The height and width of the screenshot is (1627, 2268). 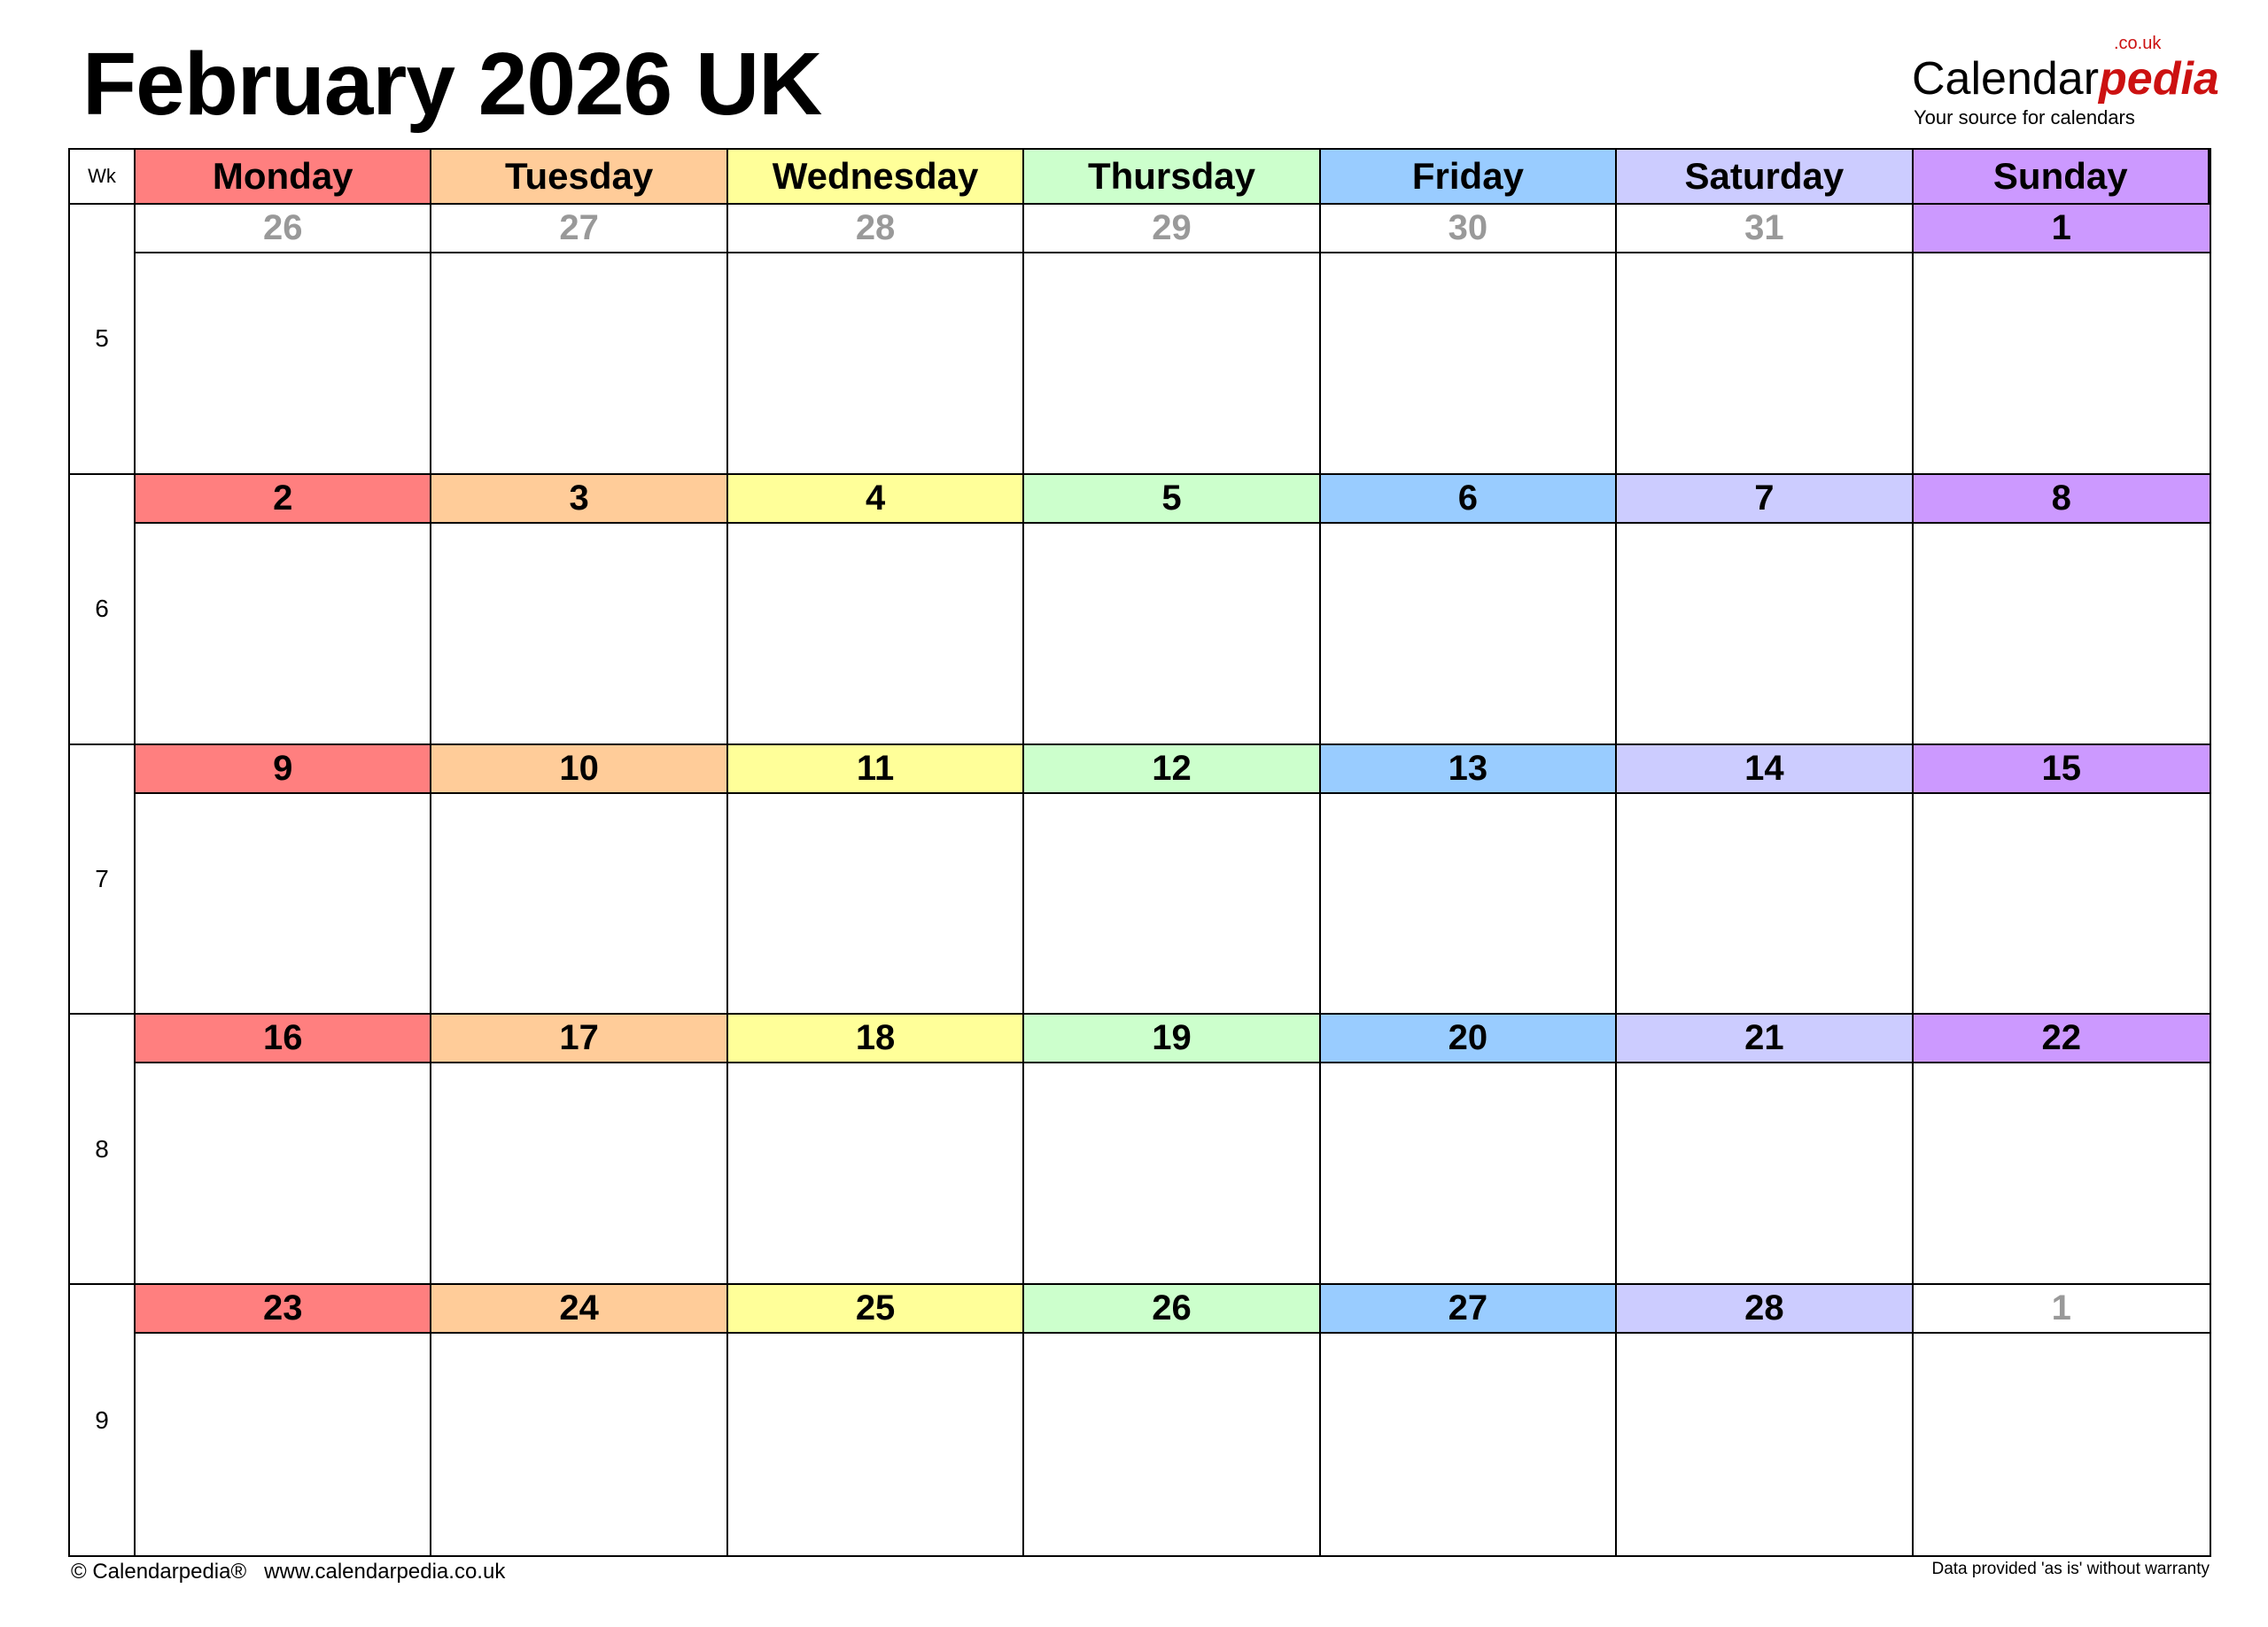 I want to click on day-header-sunday: Sunday, so click(x=2061, y=177).